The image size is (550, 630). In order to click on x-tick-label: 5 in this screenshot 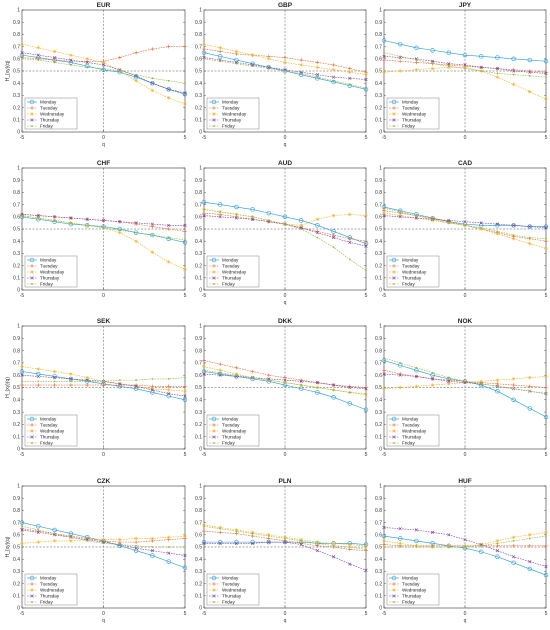, I will do `click(185, 614)`.